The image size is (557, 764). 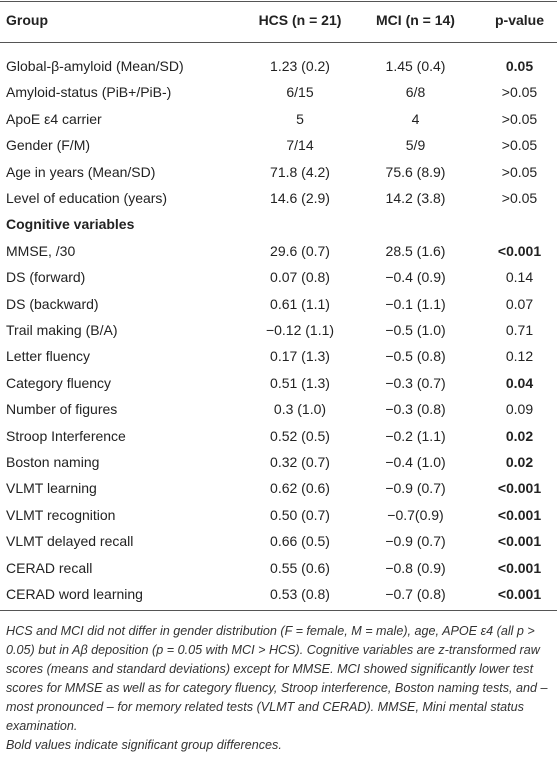 I want to click on table-cell: 0.05, so click(x=519, y=66).